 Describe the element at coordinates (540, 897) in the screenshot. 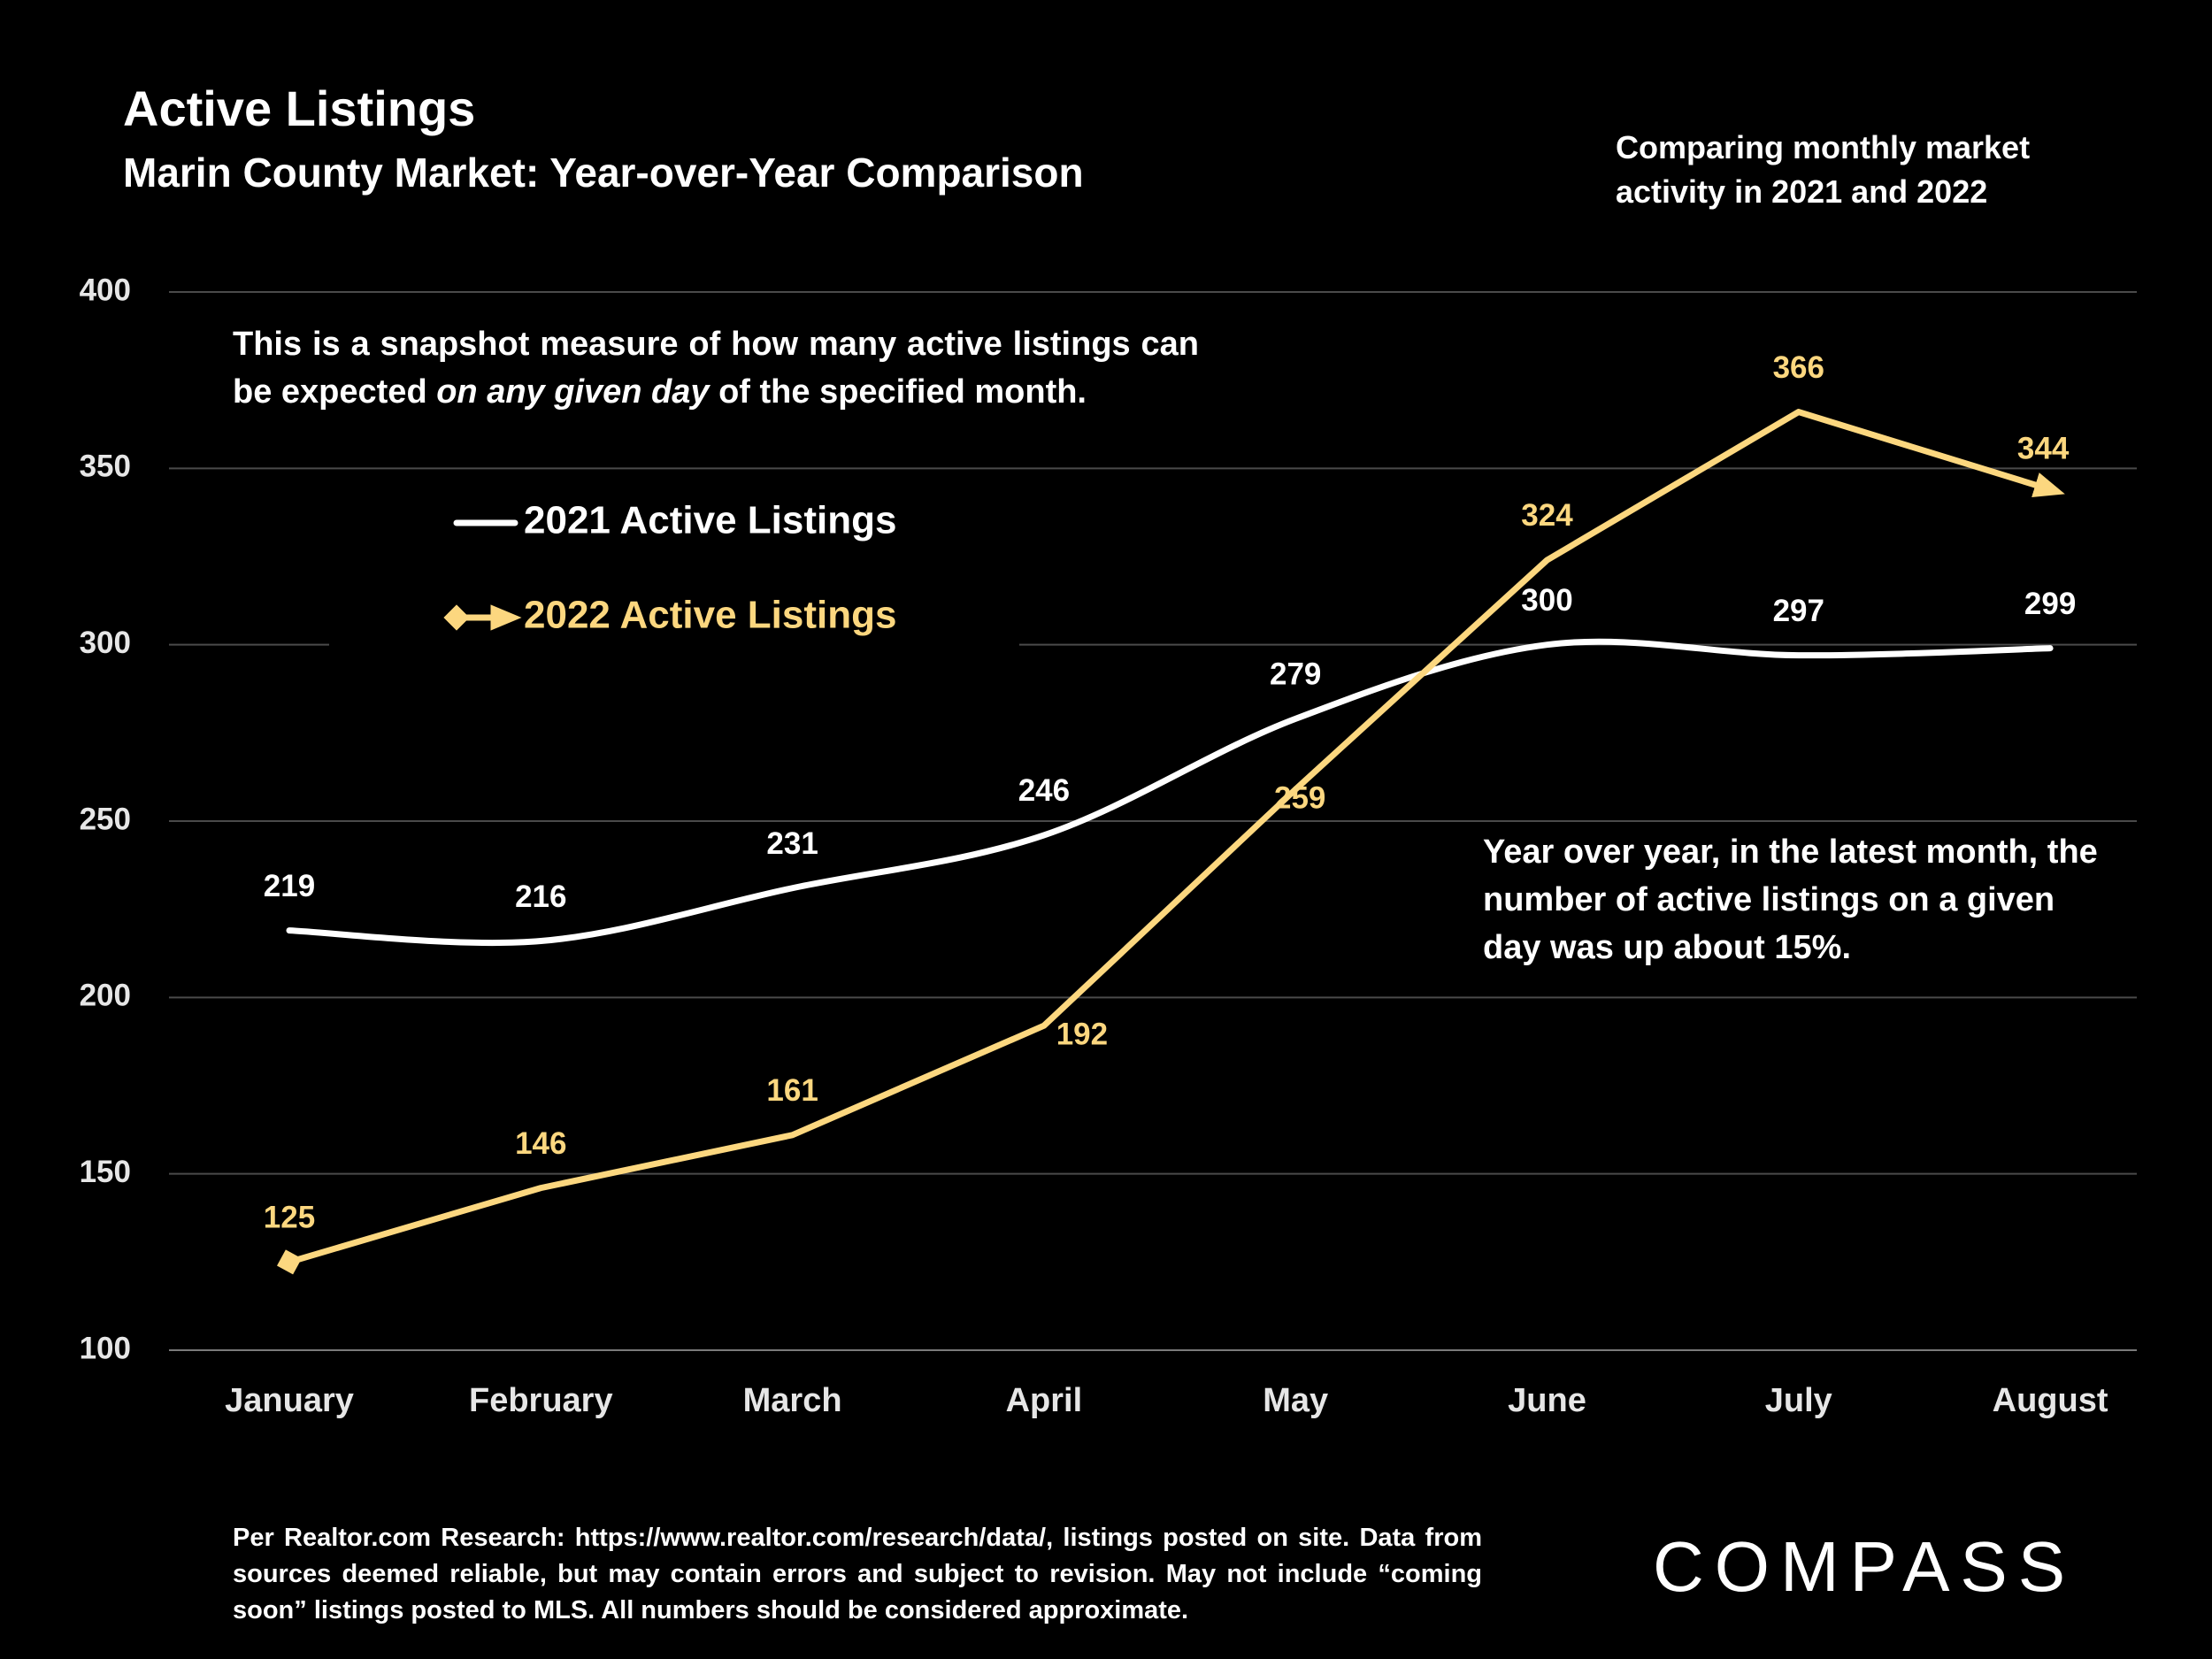

I see `data-label: 216` at that location.